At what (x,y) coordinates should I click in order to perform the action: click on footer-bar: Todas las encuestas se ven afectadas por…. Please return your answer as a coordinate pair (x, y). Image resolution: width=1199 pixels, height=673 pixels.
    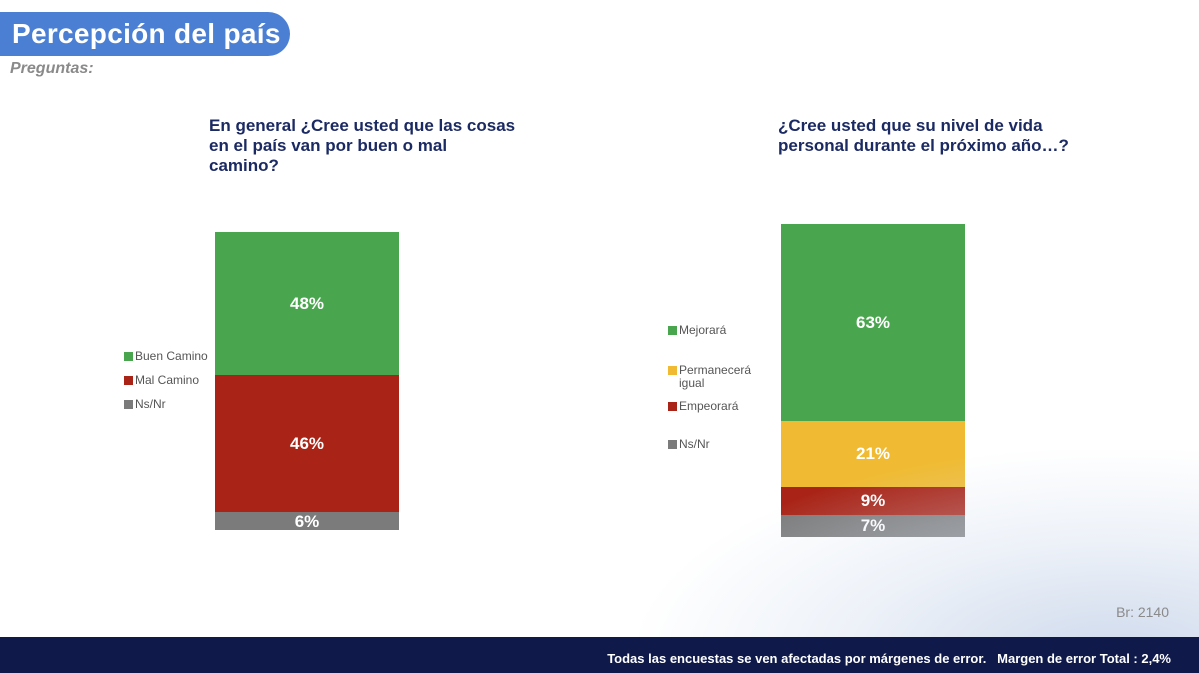
    Looking at the image, I should click on (599, 655).